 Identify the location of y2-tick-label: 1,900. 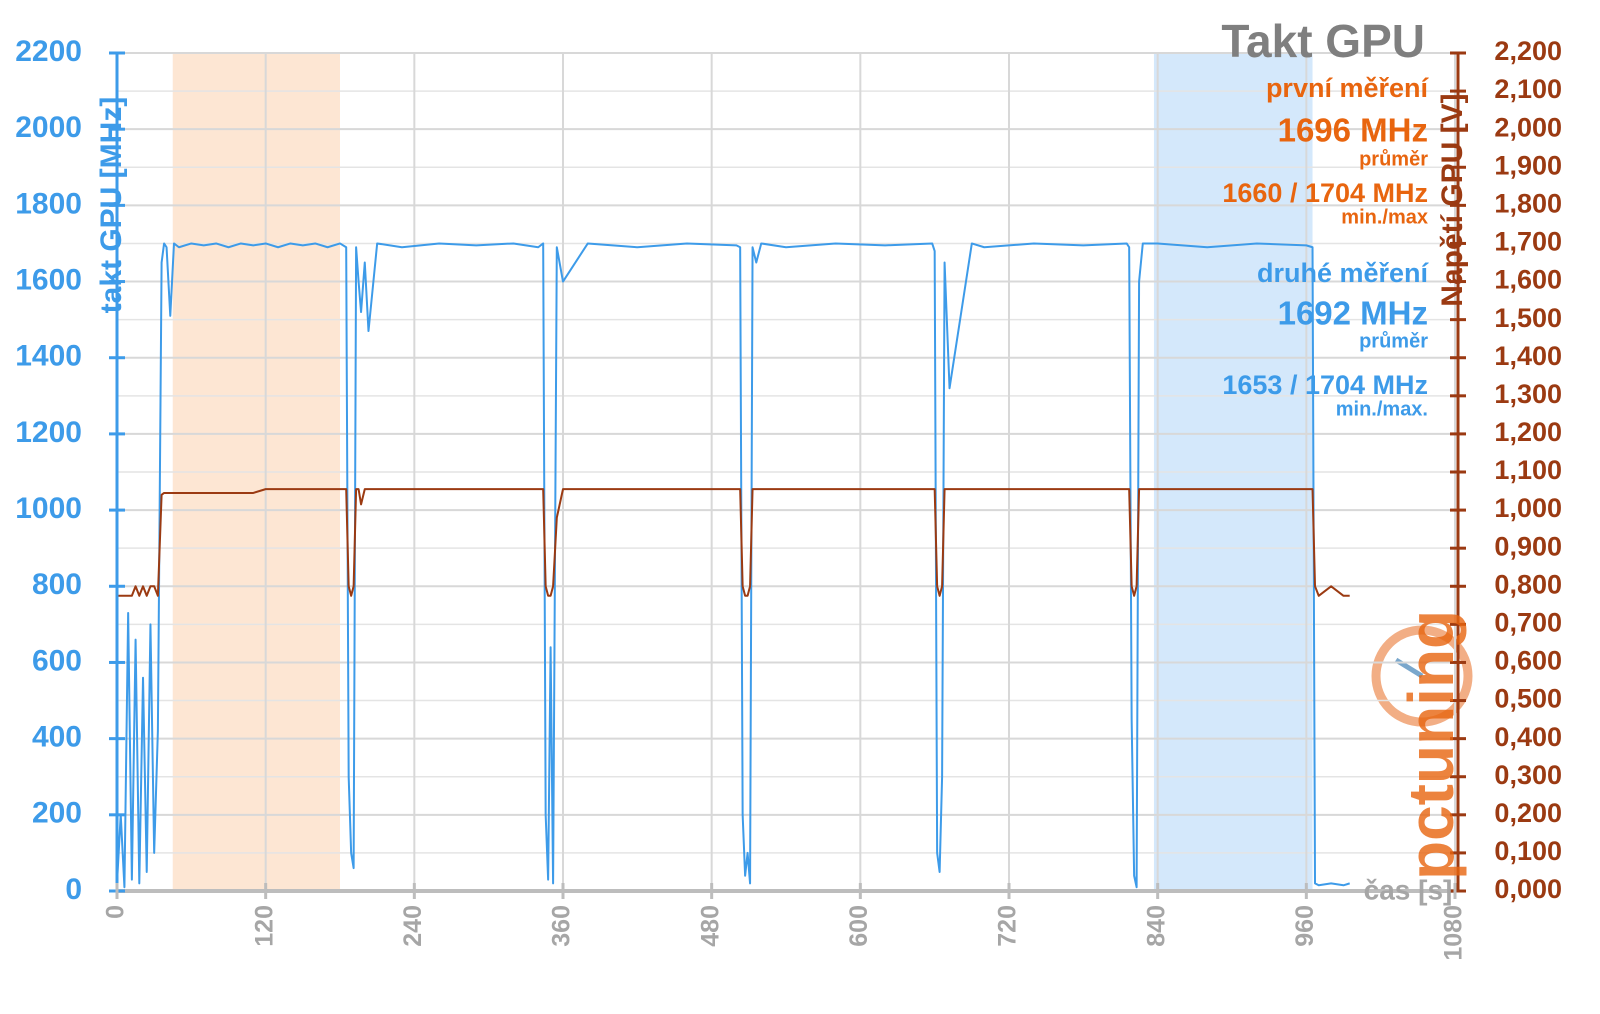
(1528, 165).